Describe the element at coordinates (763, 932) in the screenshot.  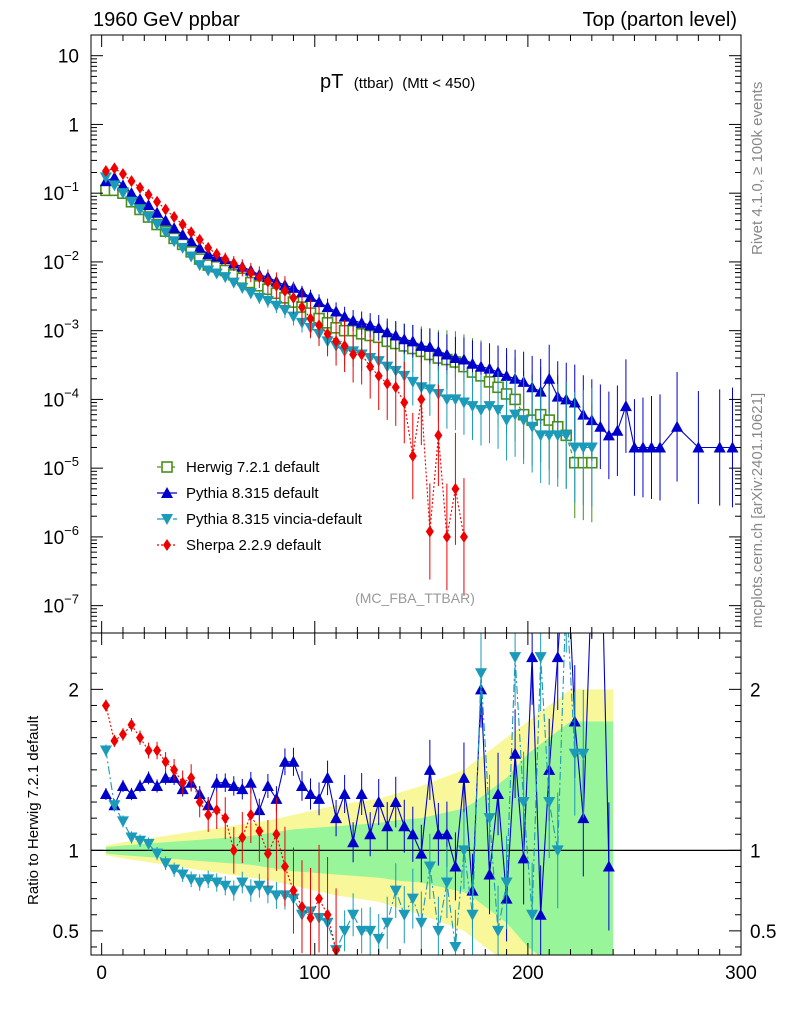
I see `ratio-ytick-label-right: 0.5` at that location.